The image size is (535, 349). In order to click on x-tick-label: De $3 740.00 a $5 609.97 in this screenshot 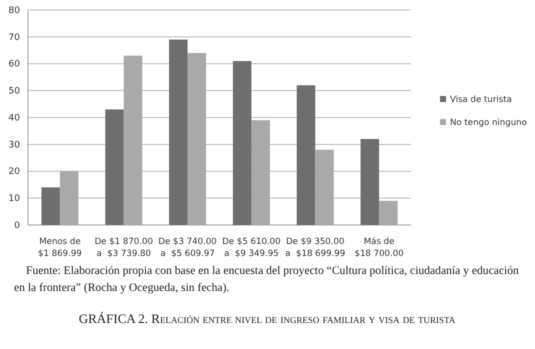, I will do `click(187, 248)`.